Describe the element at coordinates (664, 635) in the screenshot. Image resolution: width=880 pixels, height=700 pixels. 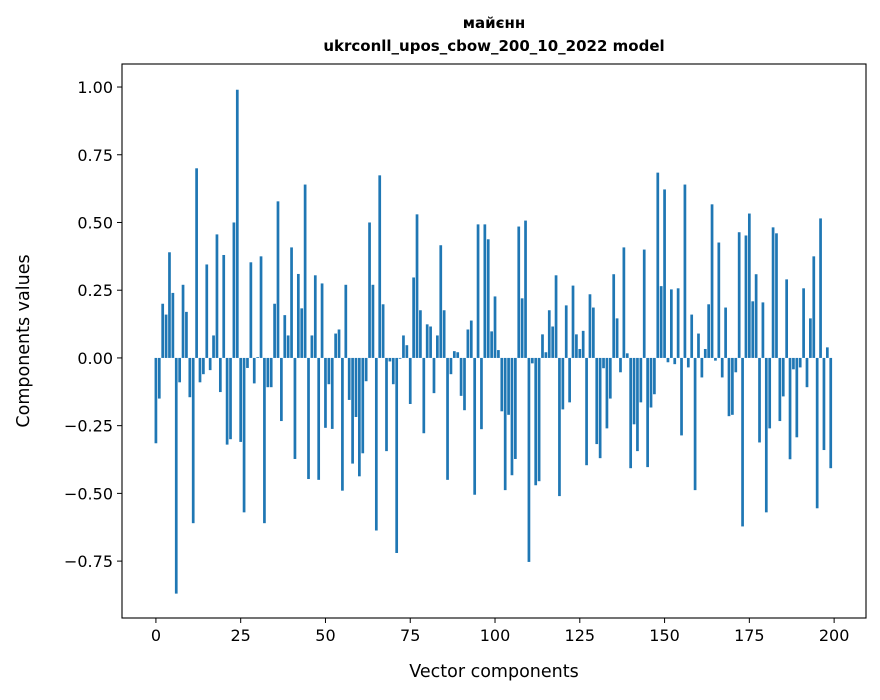
I see `x-tick-label: 150` at that location.